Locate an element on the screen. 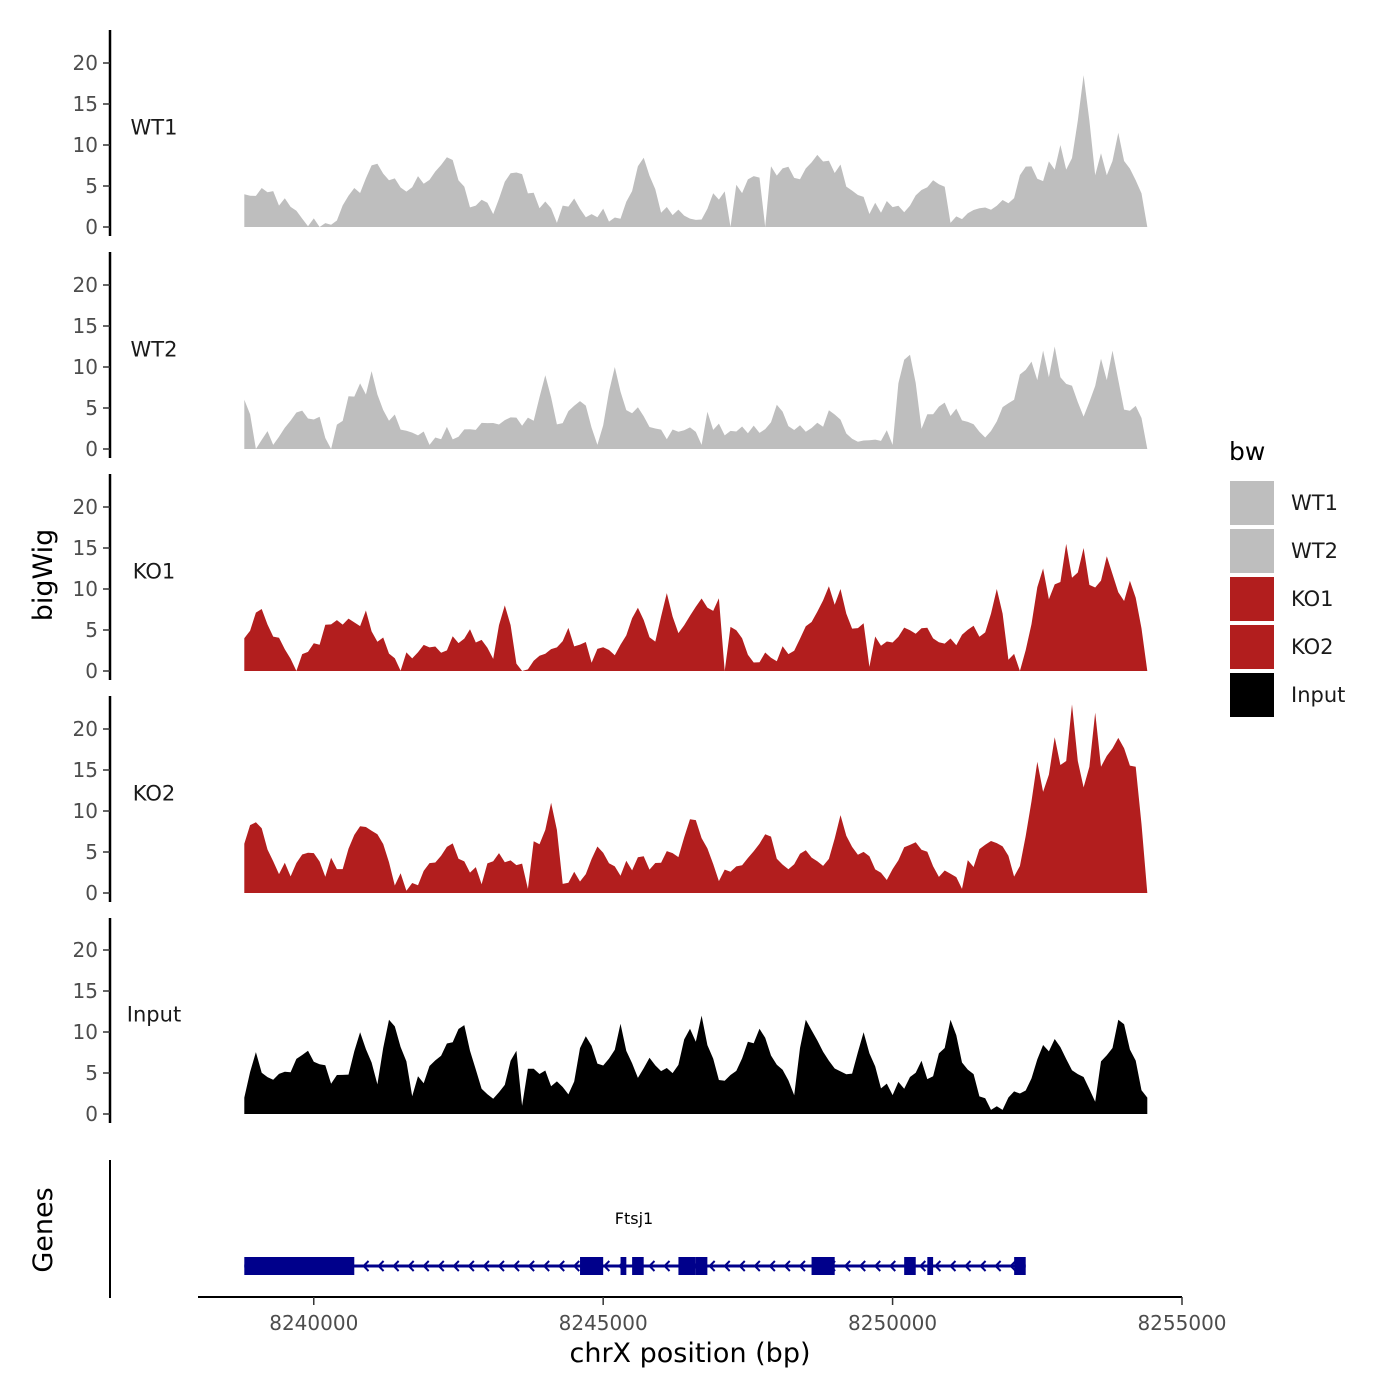 The width and height of the screenshot is (1400, 1400). legend-swatch-wt1 is located at coordinates (1252, 503).